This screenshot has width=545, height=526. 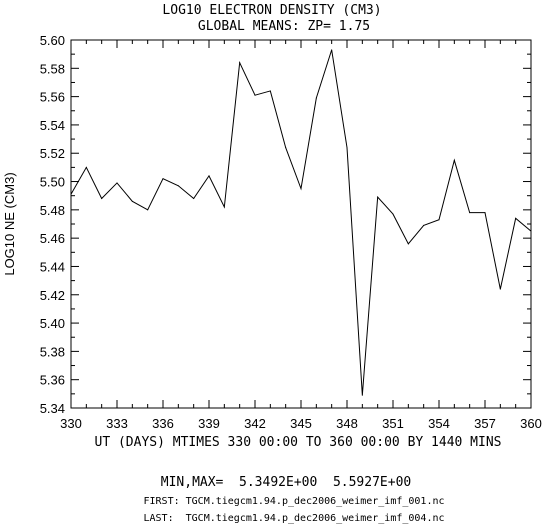 What do you see at coordinates (163, 423) in the screenshot?
I see `x-tick-label: 336` at bounding box center [163, 423].